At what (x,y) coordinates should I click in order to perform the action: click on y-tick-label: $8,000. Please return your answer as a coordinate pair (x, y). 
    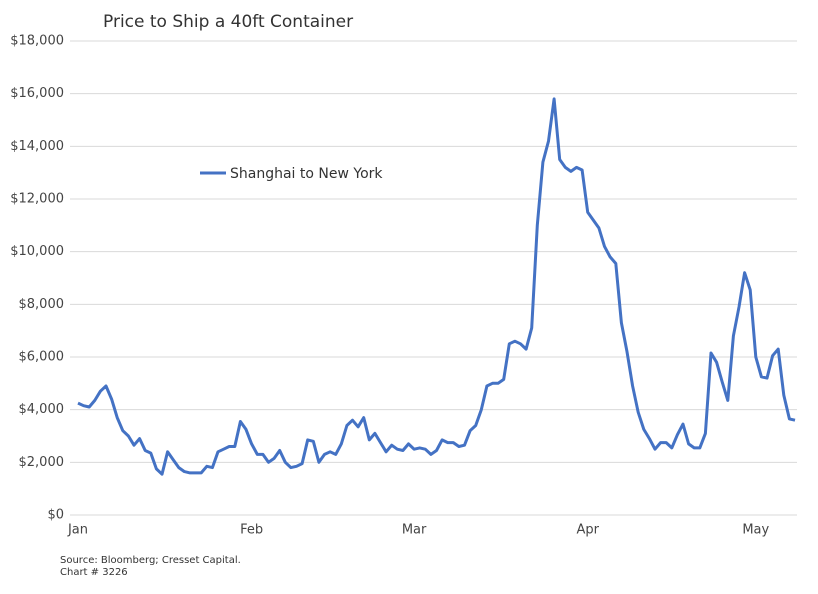
    Looking at the image, I should click on (42, 304).